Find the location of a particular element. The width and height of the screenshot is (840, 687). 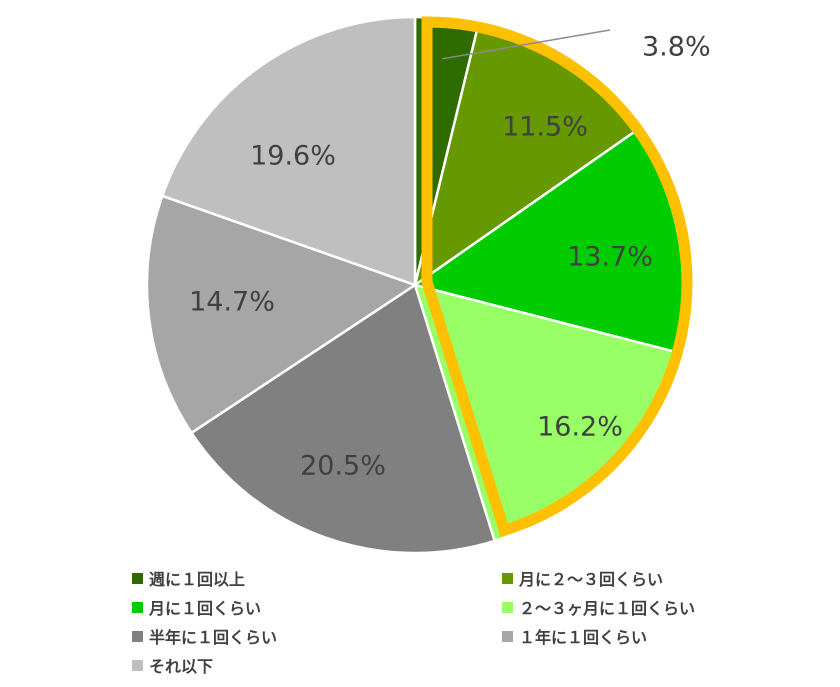

slice-value-label: 19.6% is located at coordinates (293, 156).